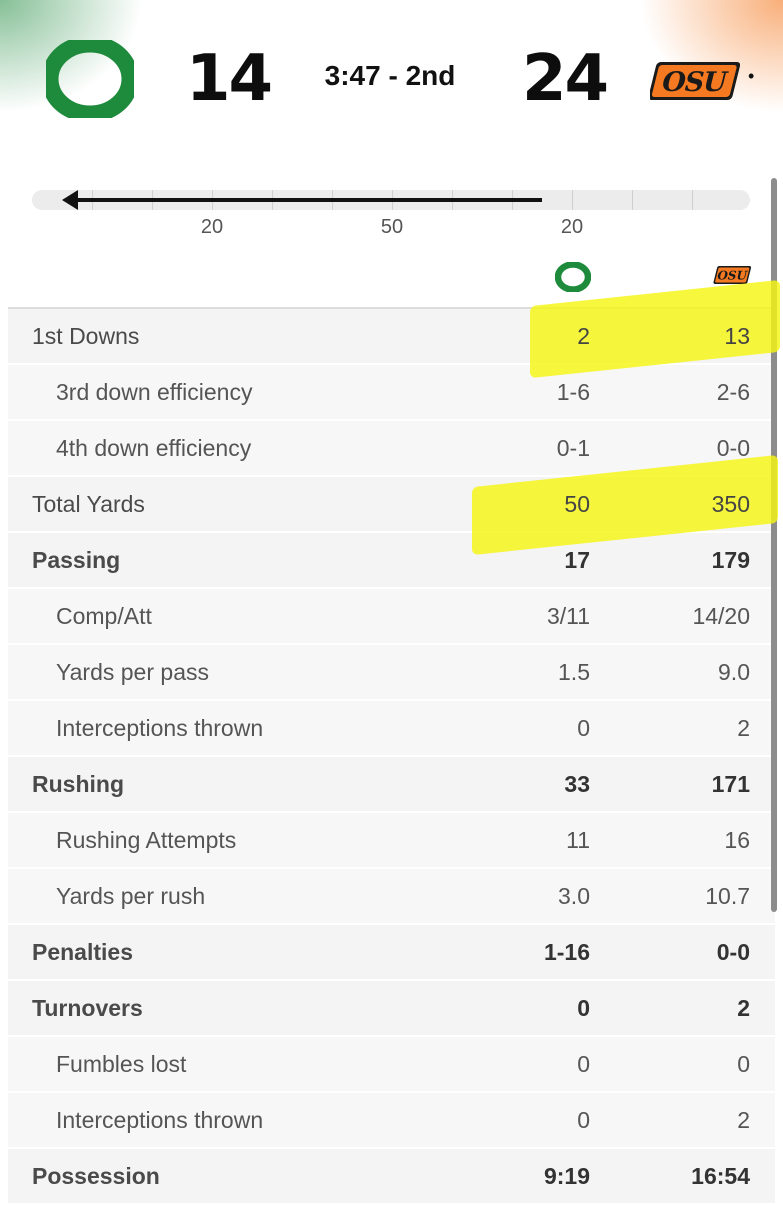 The height and width of the screenshot is (1205, 783). I want to click on stat-value-oregon: 11, so click(578, 840).